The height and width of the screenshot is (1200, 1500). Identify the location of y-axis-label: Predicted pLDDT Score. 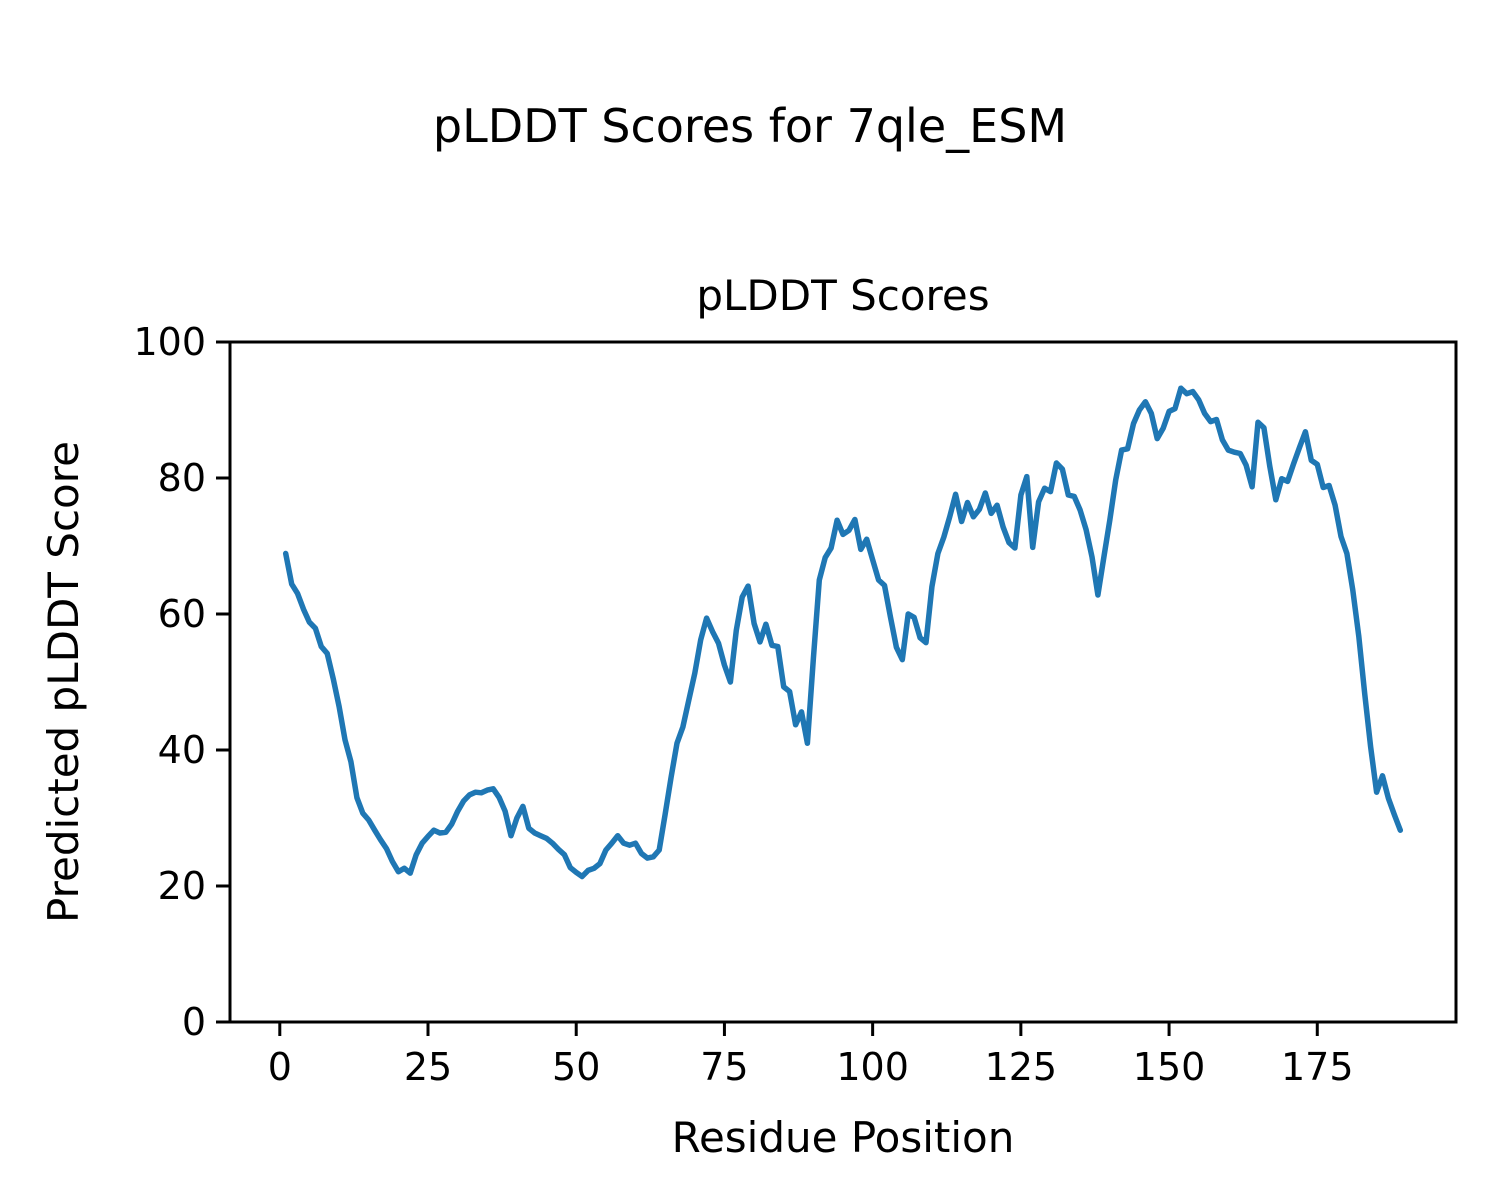
(63, 682).